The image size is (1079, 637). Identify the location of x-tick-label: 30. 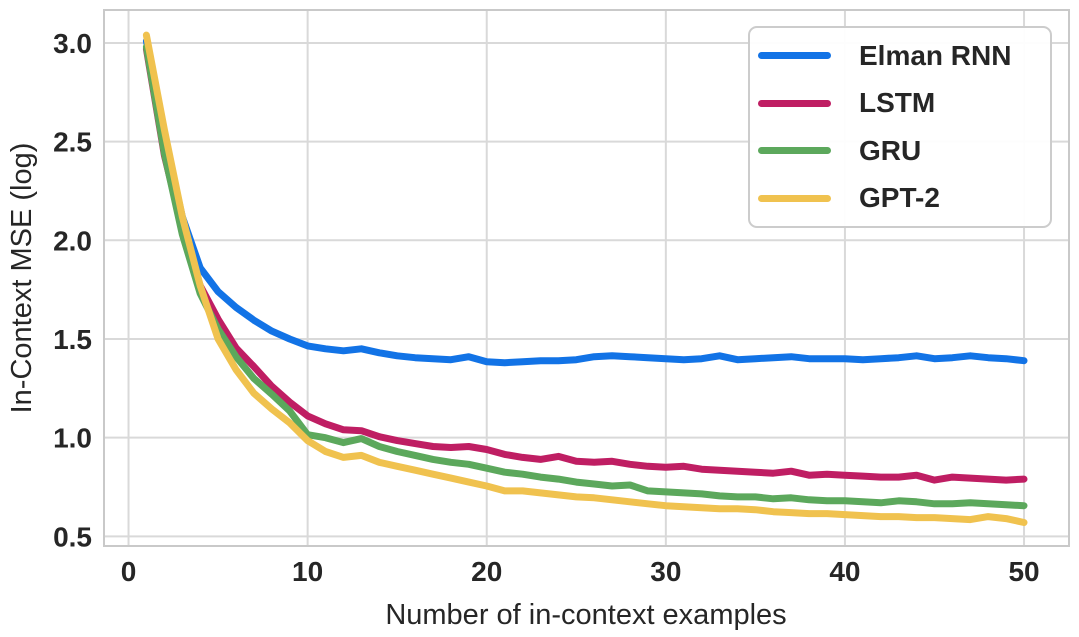
(665, 571).